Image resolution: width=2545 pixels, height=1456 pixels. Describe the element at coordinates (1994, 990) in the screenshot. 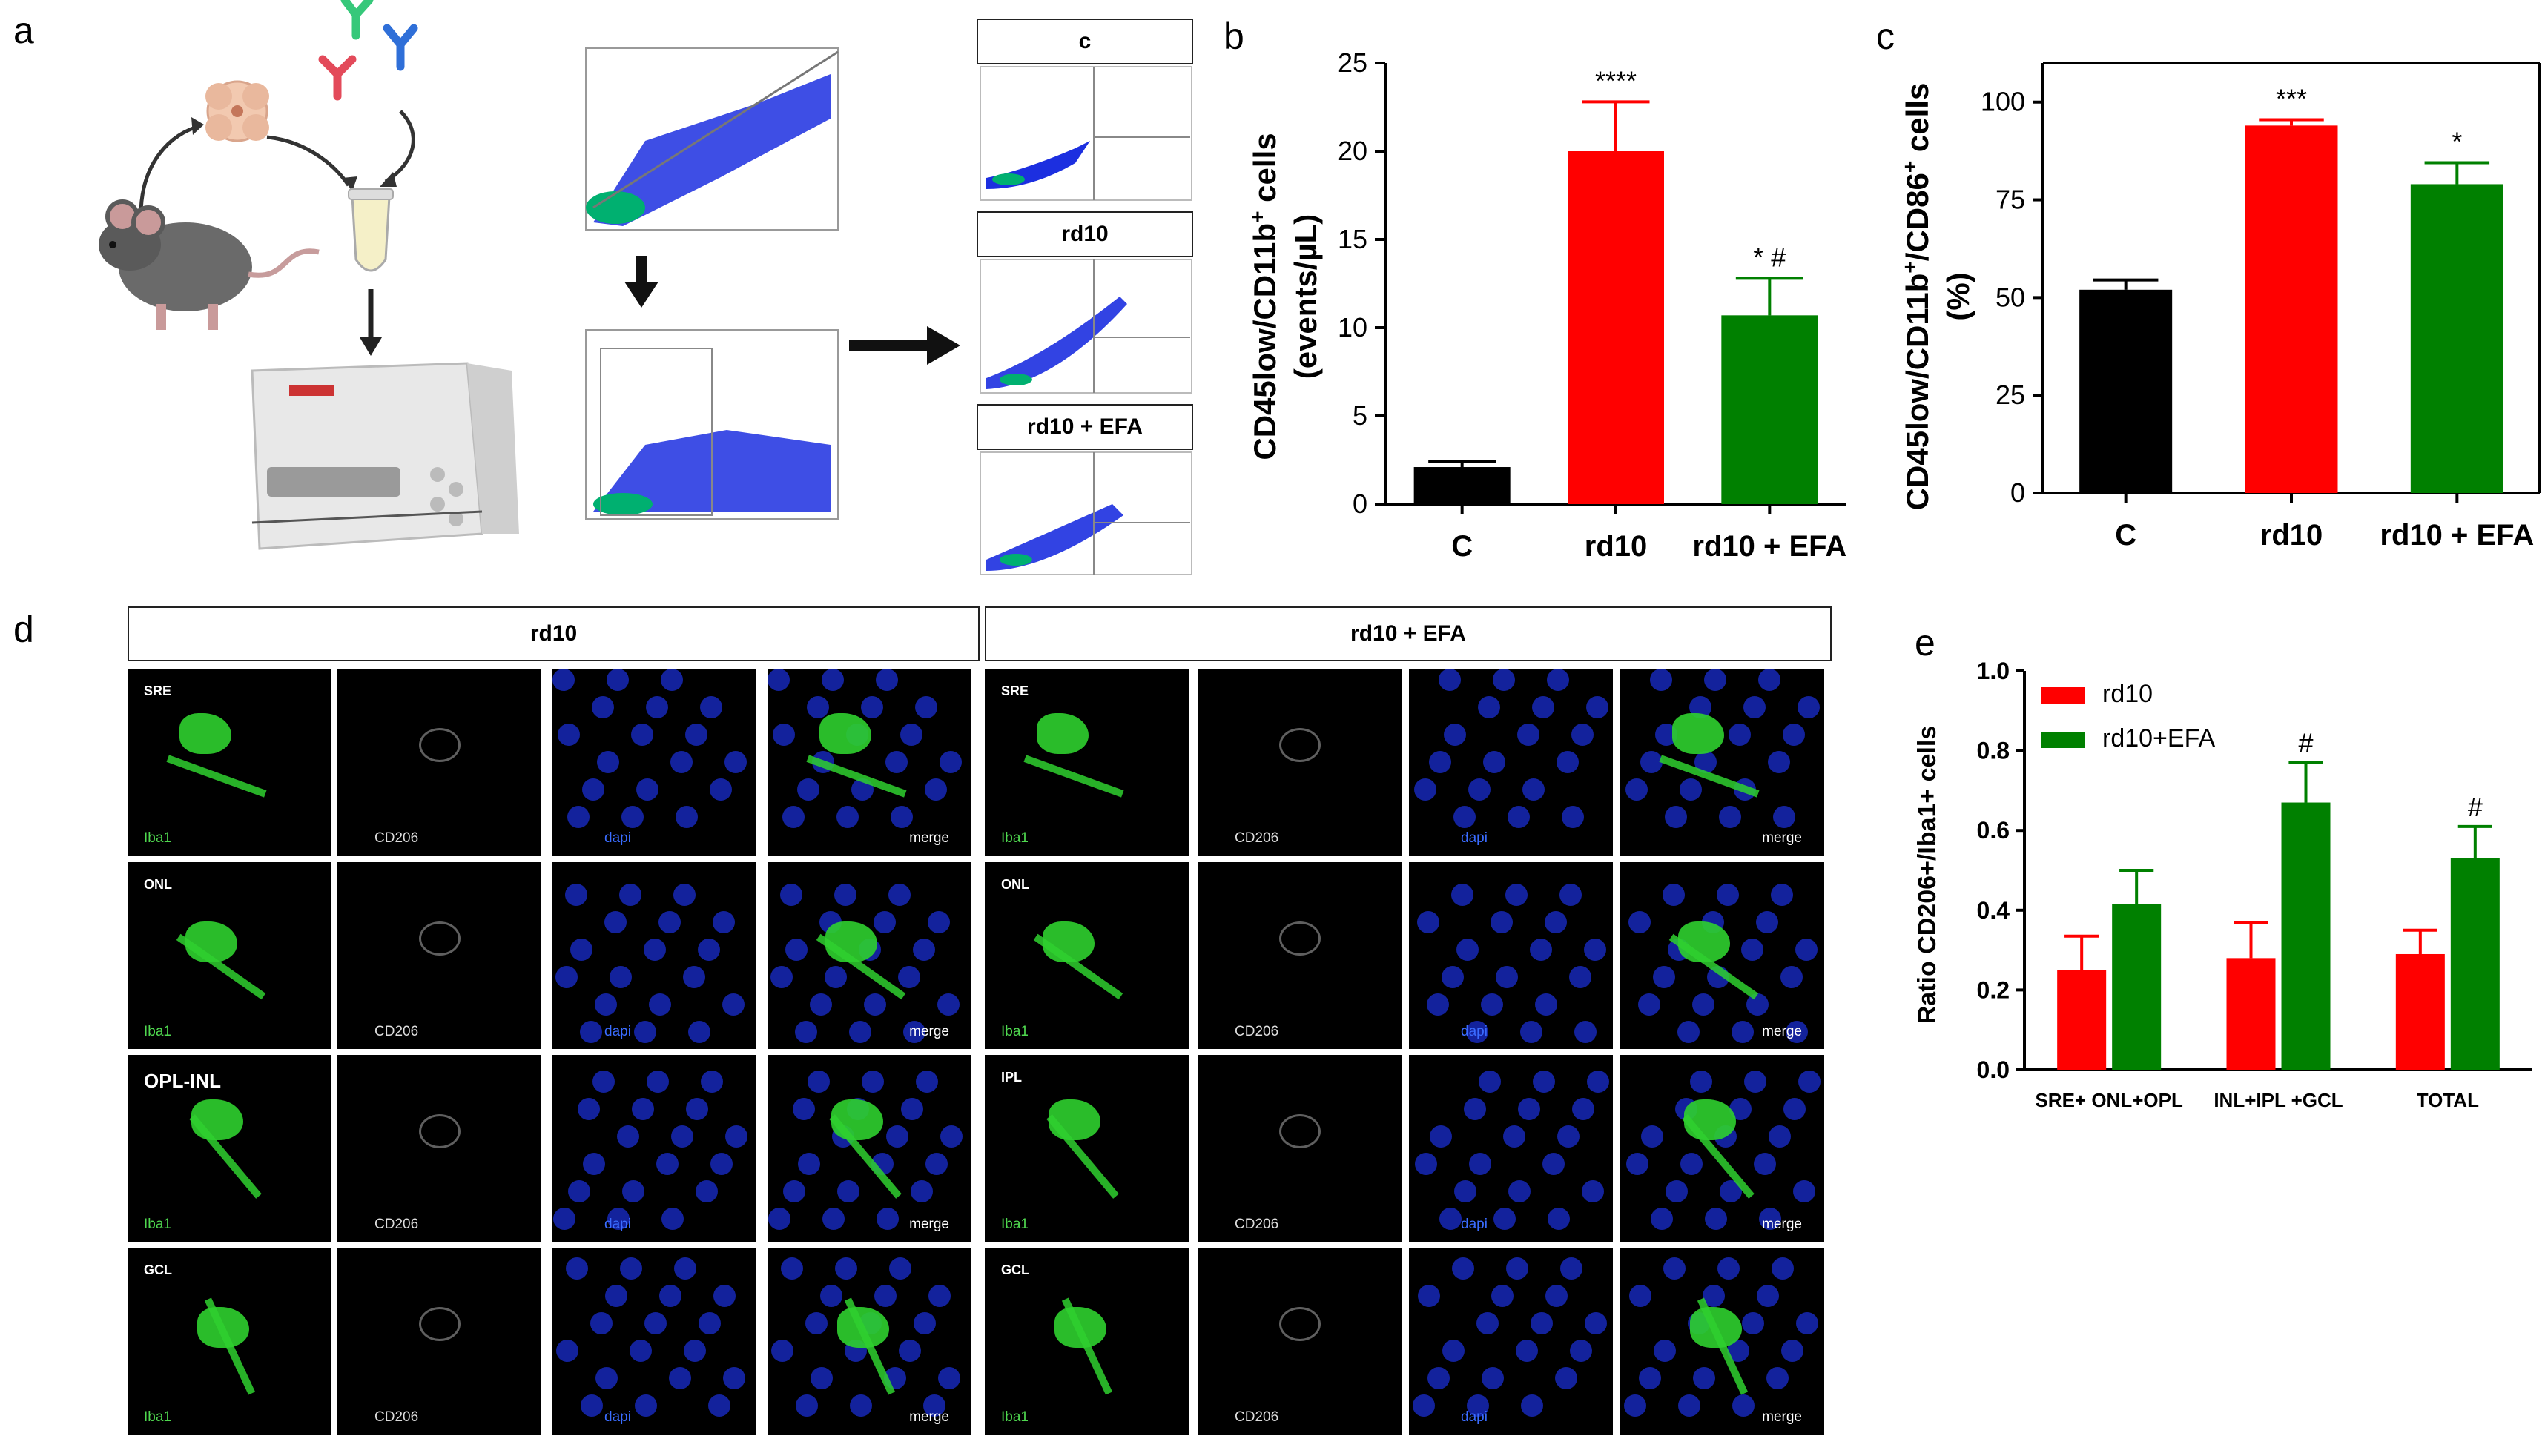

I see `y-tick-label: 0.2` at that location.